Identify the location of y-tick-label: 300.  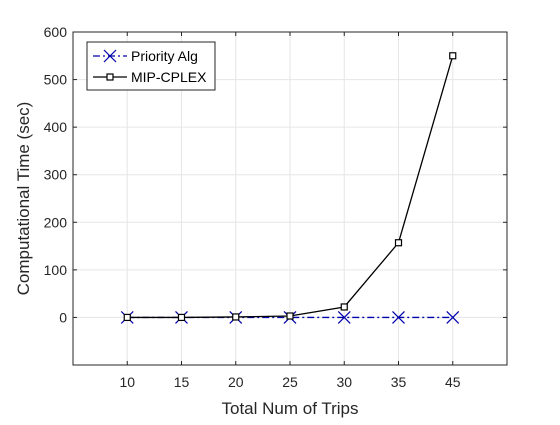
(56, 175).